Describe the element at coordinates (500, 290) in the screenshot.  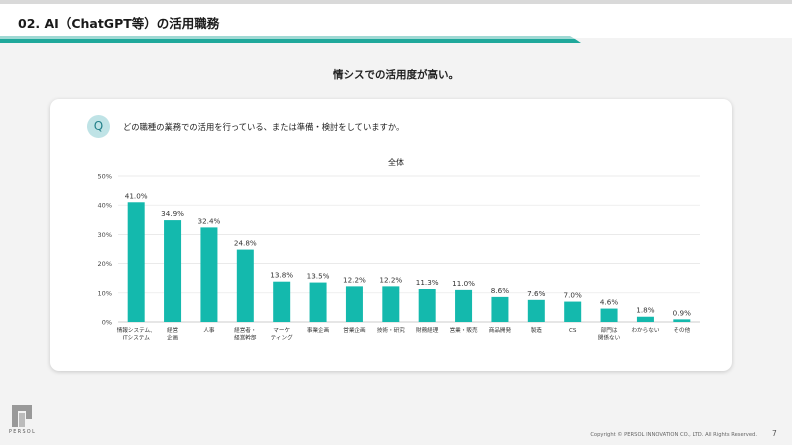
I see `bar-value-label: 8.6%` at that location.